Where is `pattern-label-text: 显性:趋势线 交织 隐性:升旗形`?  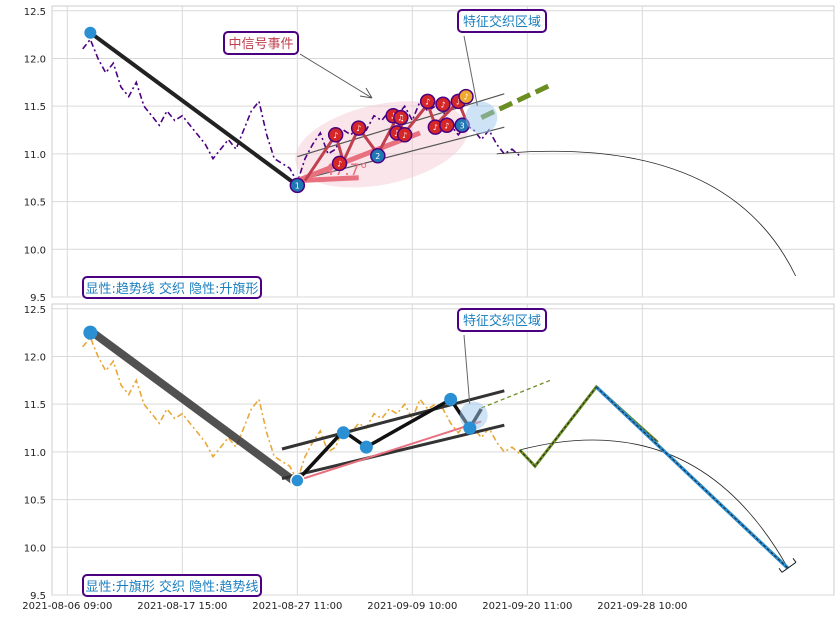
pattern-label-text: 显性:趋势线 交织 隐性:升旗形 is located at coordinates (171, 289).